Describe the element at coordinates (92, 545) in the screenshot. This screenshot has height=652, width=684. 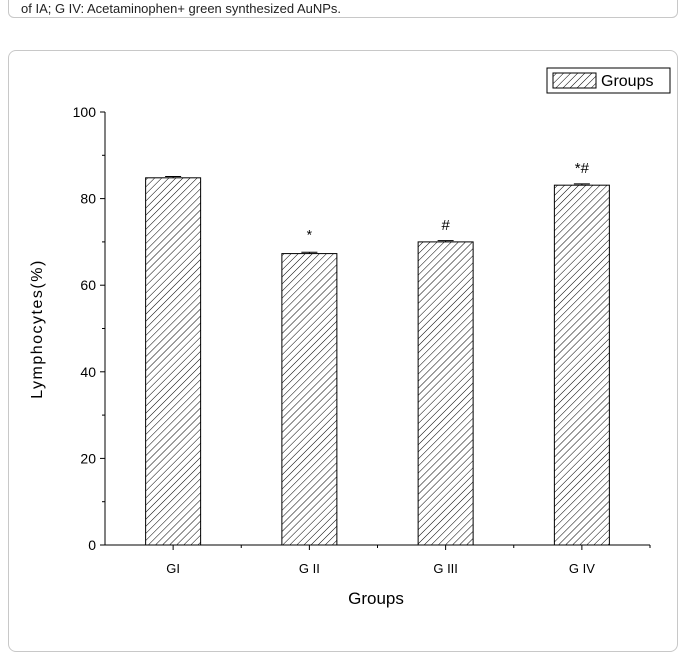
I see `y-tick-label: 0` at that location.